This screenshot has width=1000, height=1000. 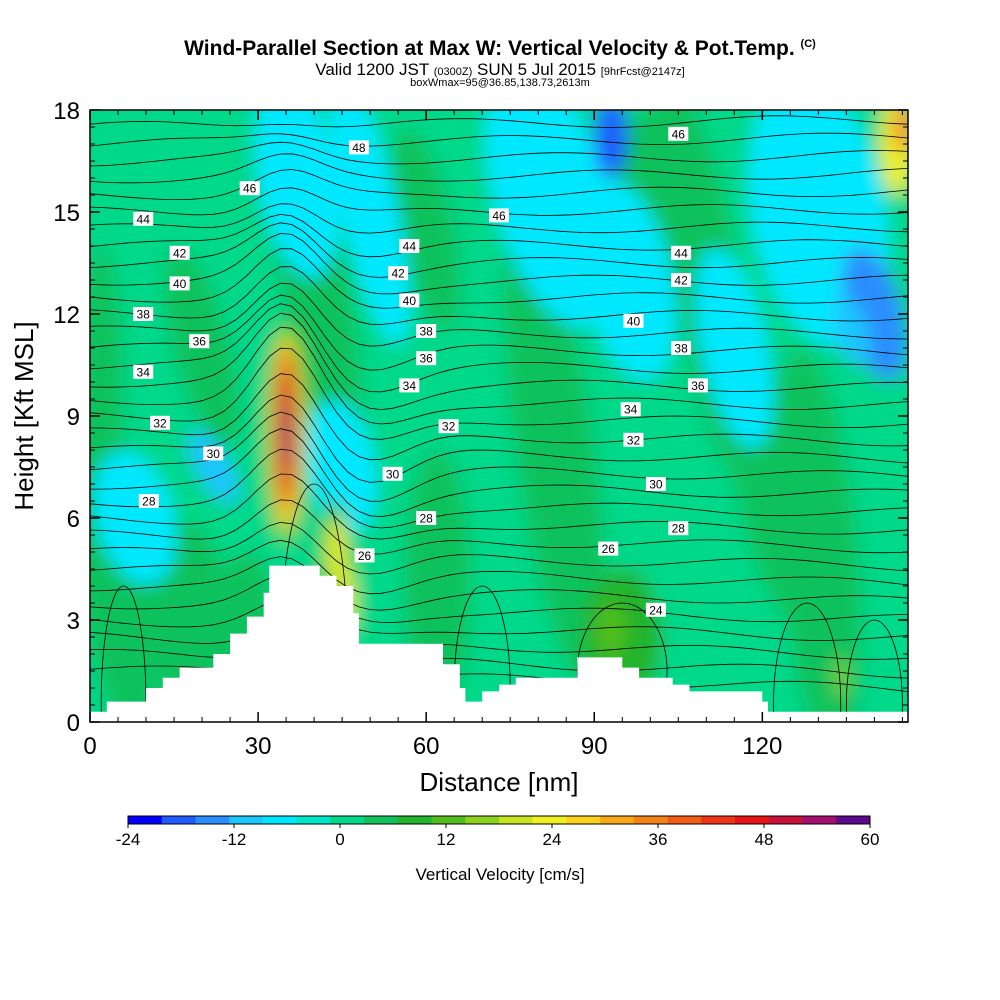 What do you see at coordinates (364, 555) in the screenshot?
I see `isentrope-label: 26` at bounding box center [364, 555].